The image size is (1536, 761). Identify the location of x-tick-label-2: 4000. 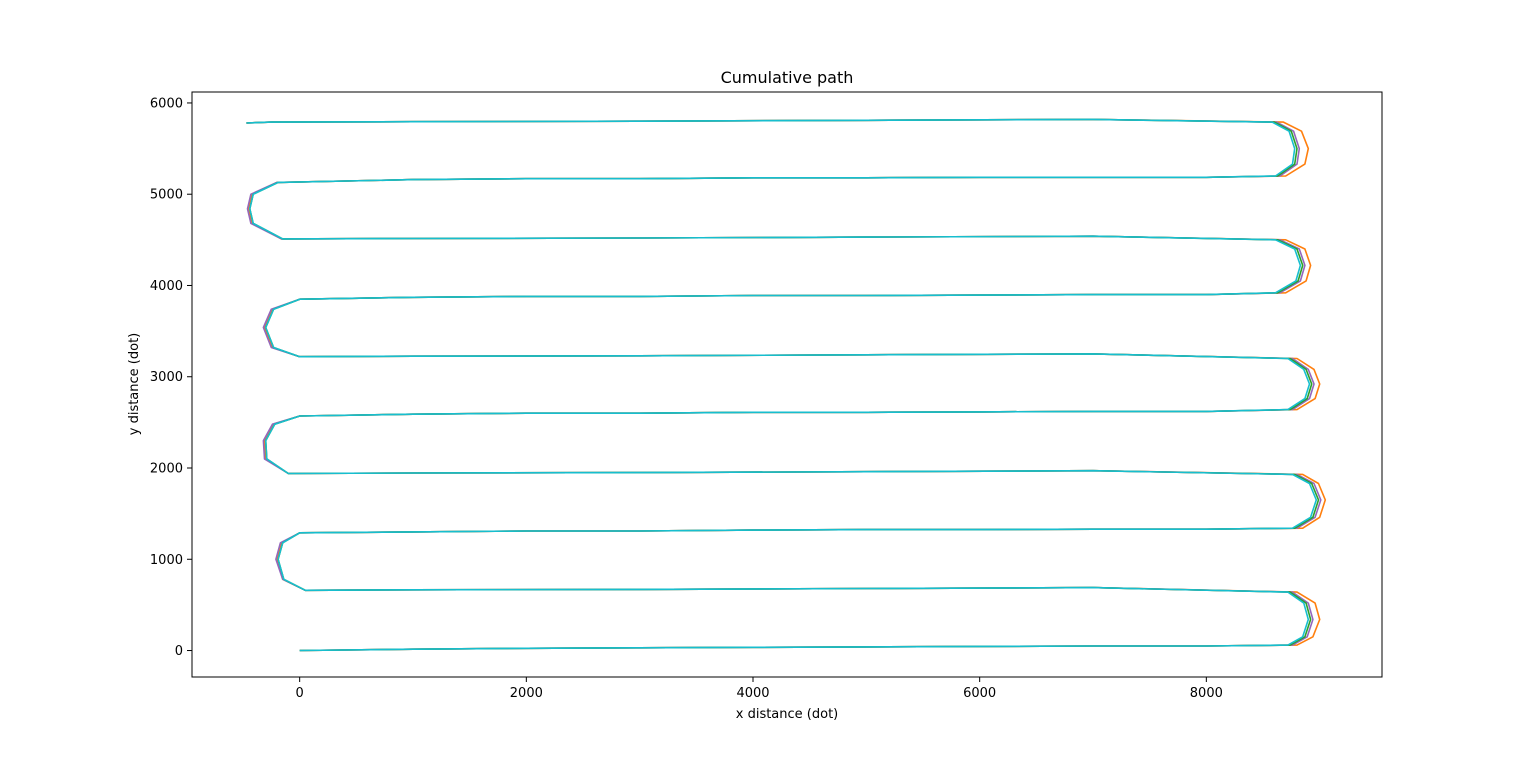
(752, 693).